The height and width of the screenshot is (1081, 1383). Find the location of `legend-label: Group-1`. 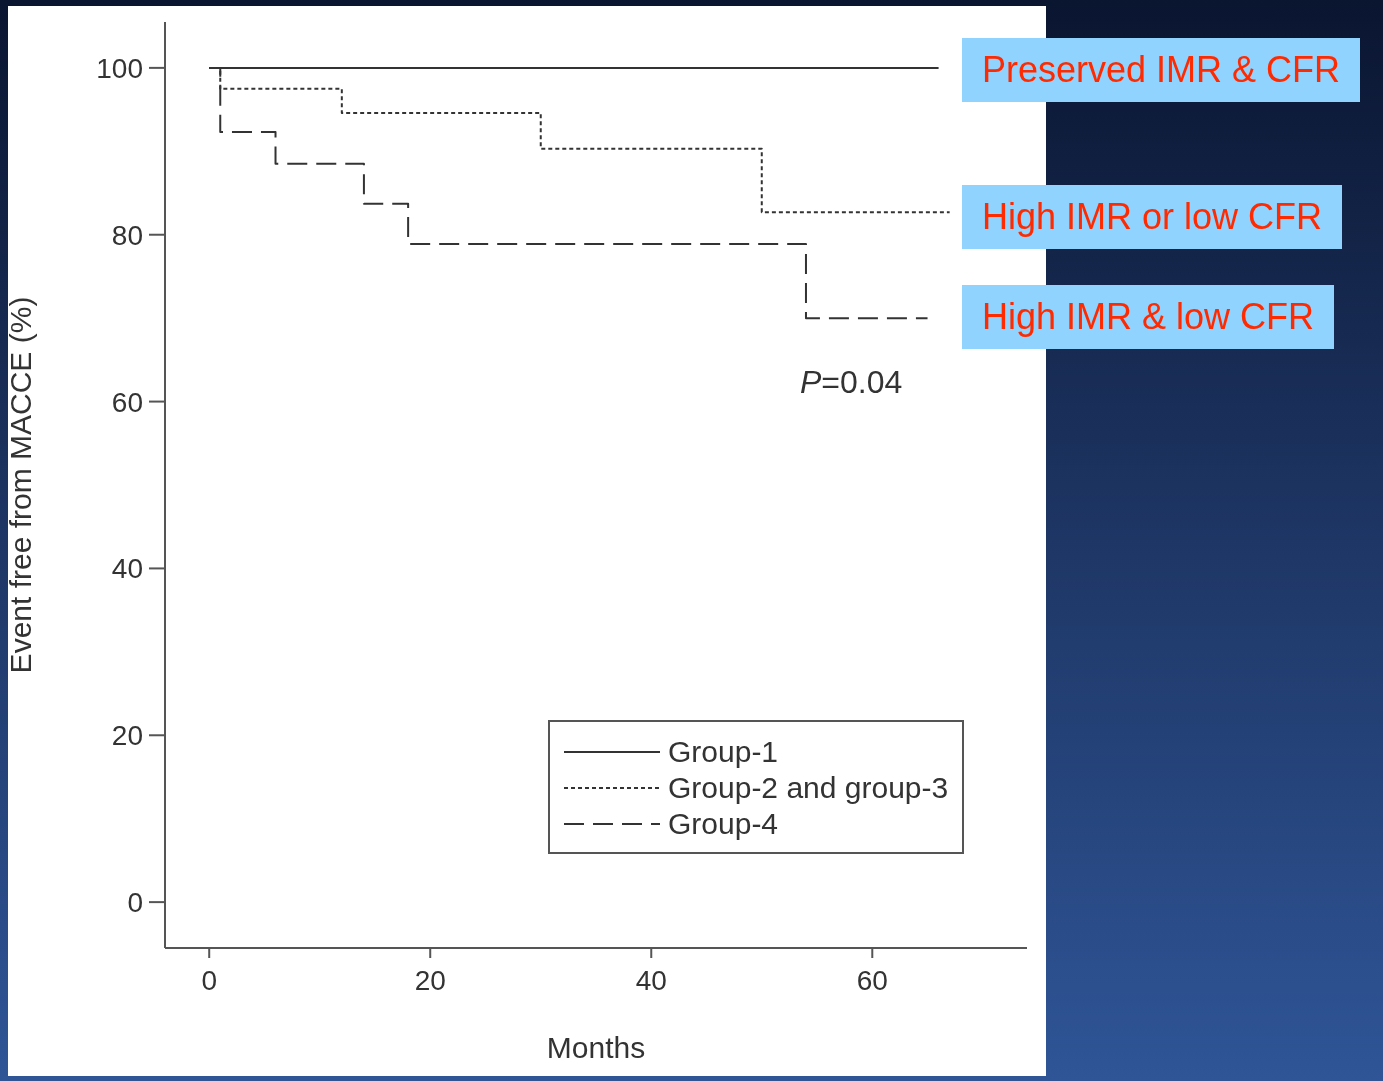

legend-label: Group-1 is located at coordinates (723, 752).